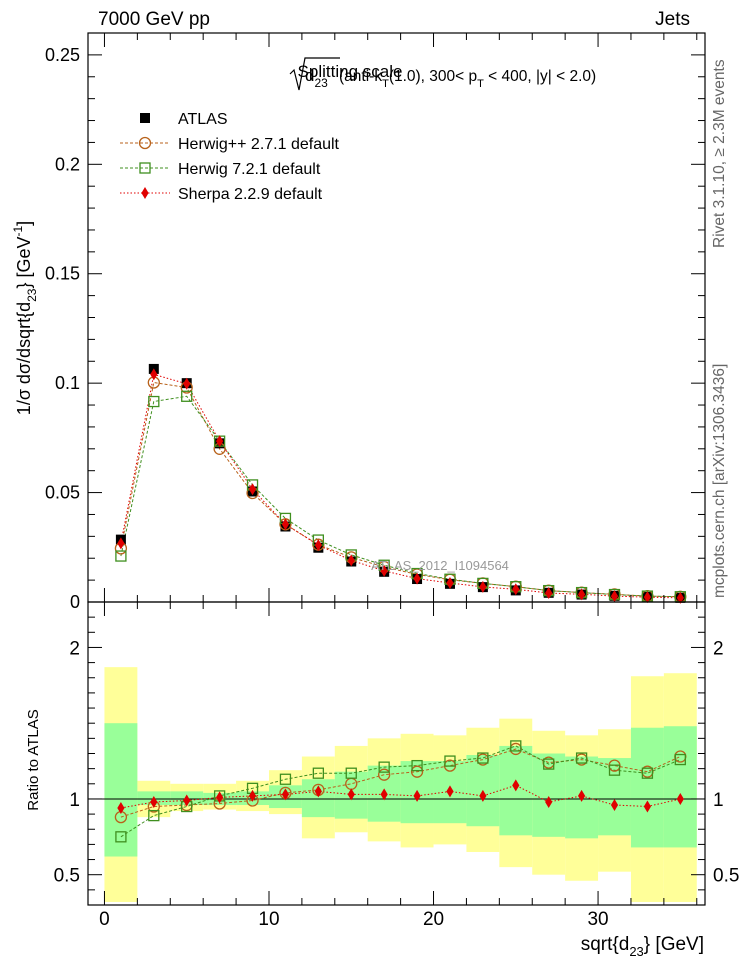 The image size is (746, 972). I want to click on x-tick-label: 0, so click(104, 919).